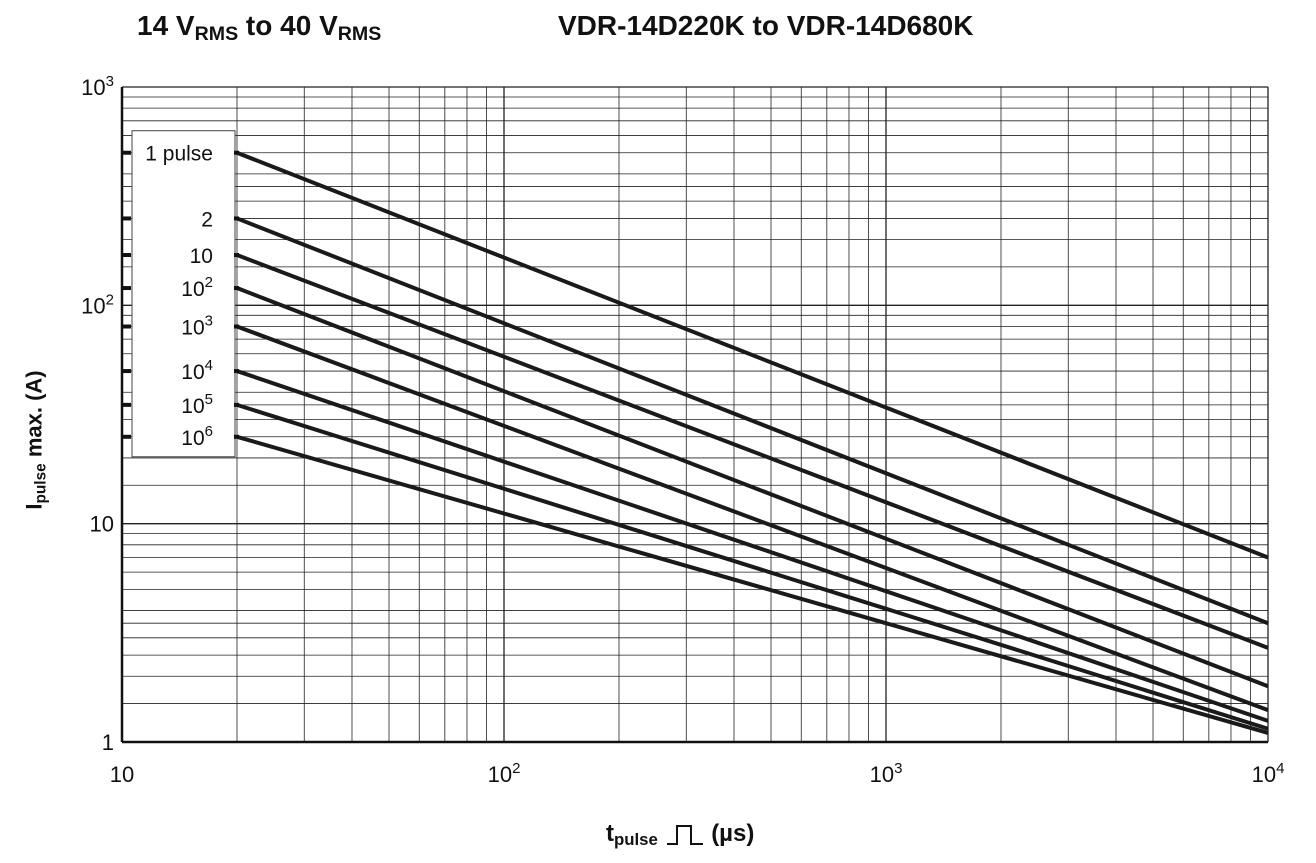 This screenshot has height=863, width=1316. I want to click on y-tick-label: 1, so click(108, 742).